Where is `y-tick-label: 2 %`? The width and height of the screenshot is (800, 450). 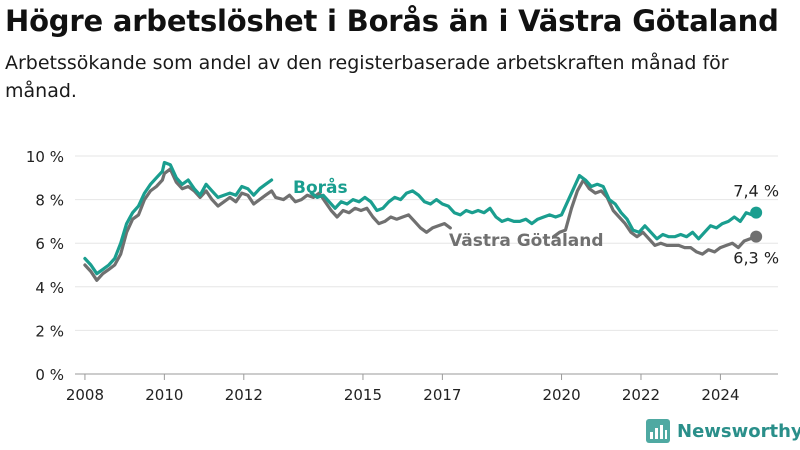
y-tick-label: 2 % is located at coordinates (49, 331).